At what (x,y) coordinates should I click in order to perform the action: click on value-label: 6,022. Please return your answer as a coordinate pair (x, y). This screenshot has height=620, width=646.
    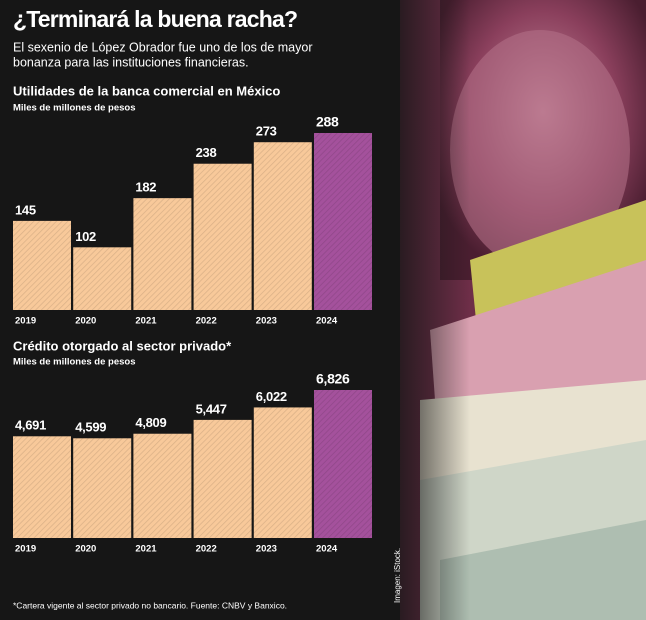
    Looking at the image, I should click on (271, 396).